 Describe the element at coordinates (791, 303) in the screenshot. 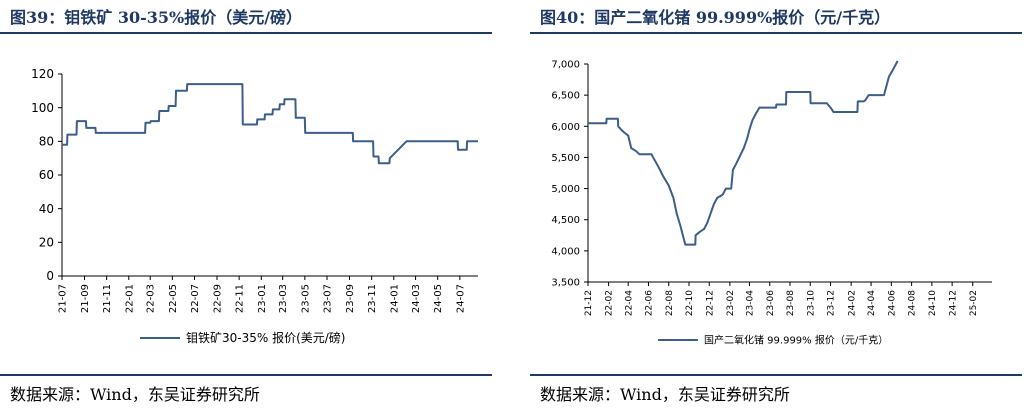

I see `x-tick-label: 23-08` at that location.